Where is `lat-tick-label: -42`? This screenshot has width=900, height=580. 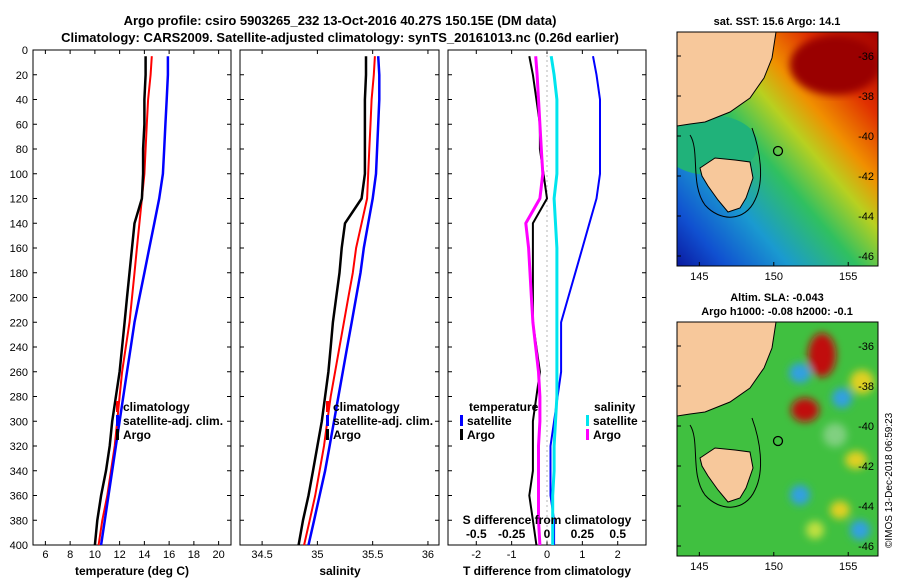
lat-tick-label: -42 is located at coordinates (866, 177).